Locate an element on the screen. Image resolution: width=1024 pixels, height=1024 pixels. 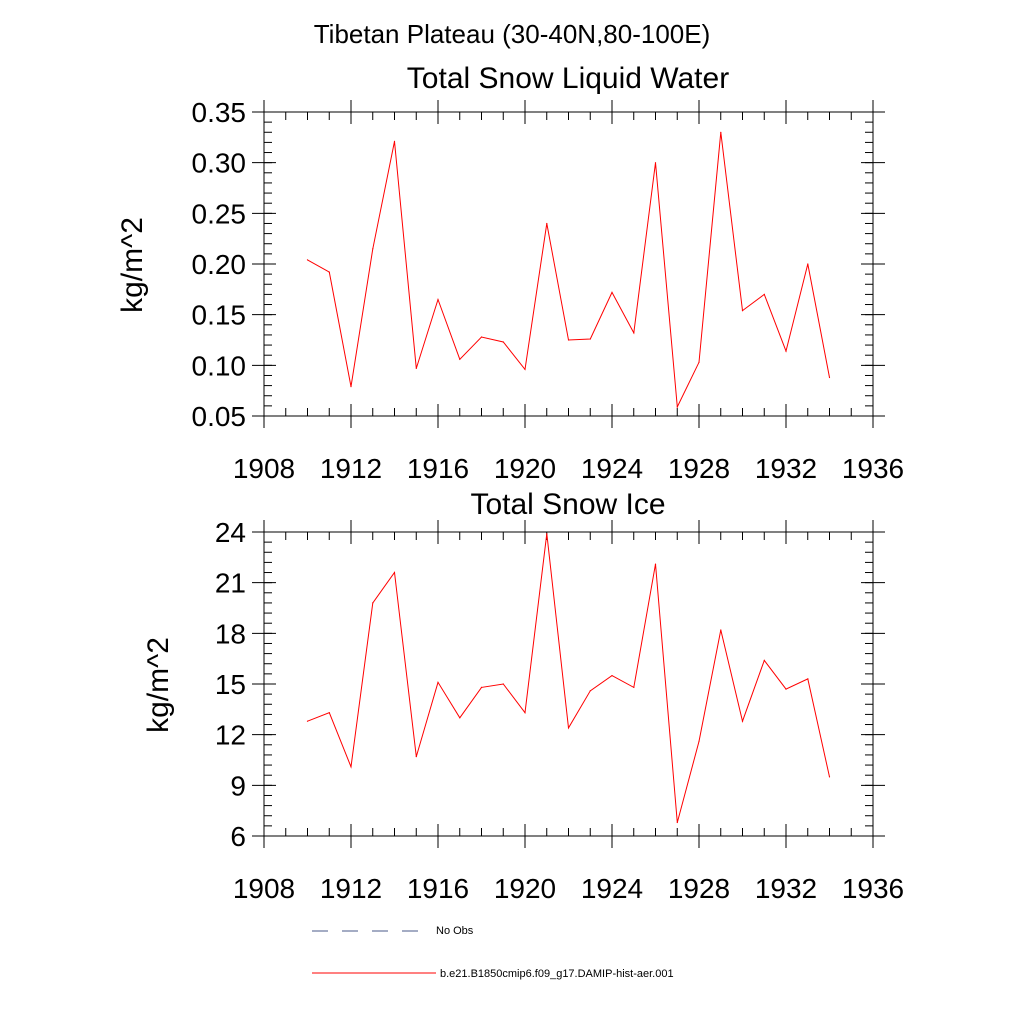
y-tick-label: 18 is located at coordinates (230, 633).